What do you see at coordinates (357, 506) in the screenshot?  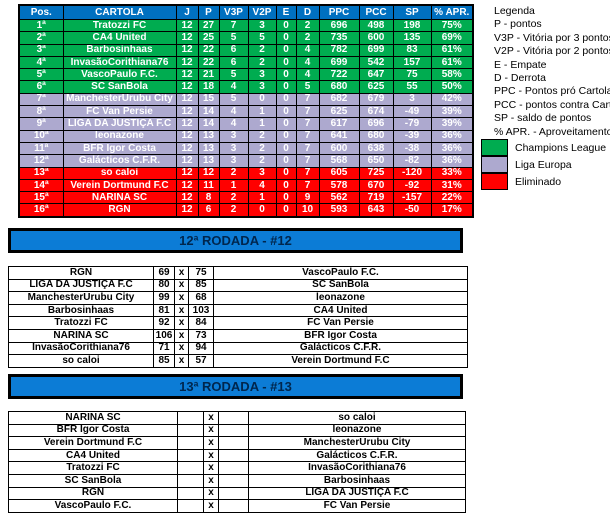 I see `away-team-cell: FC Van Persie` at bounding box center [357, 506].